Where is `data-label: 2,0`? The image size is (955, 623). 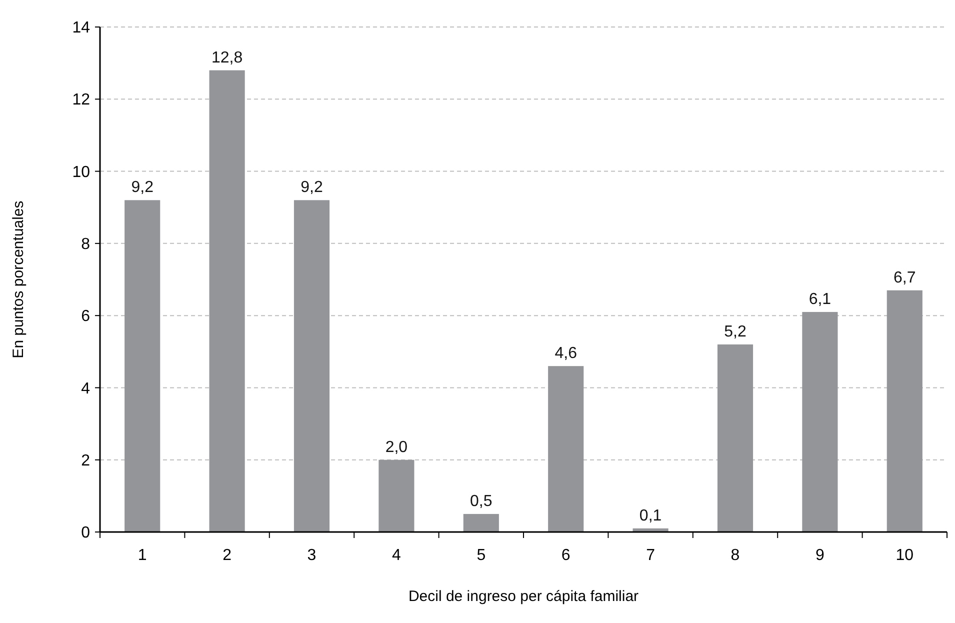
data-label: 2,0 is located at coordinates (396, 447).